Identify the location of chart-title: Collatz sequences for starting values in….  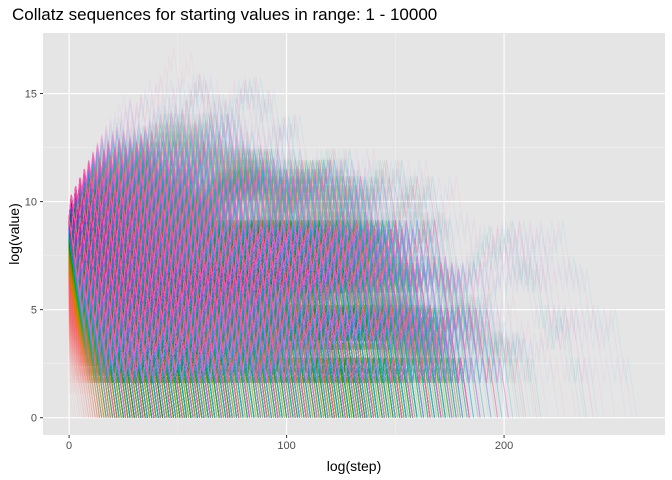
(224, 14).